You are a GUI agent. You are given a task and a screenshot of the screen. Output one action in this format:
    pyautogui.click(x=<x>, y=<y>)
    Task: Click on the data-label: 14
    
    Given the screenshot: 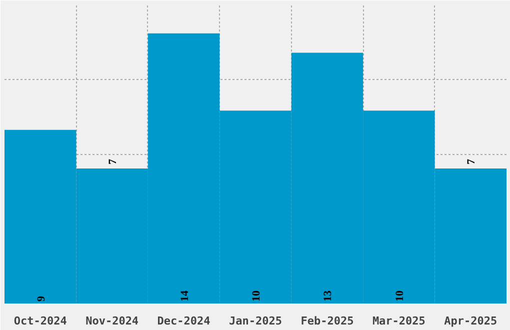 What is the action you would take?
    pyautogui.click(x=184, y=296)
    